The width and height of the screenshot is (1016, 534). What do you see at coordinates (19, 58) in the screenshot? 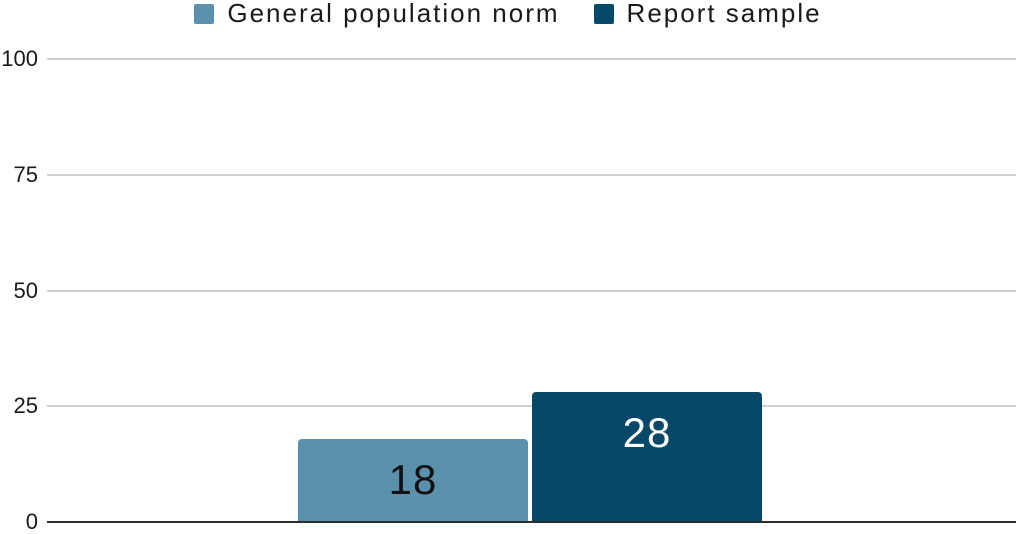
I see `y-tick-label: 100` at bounding box center [19, 58].